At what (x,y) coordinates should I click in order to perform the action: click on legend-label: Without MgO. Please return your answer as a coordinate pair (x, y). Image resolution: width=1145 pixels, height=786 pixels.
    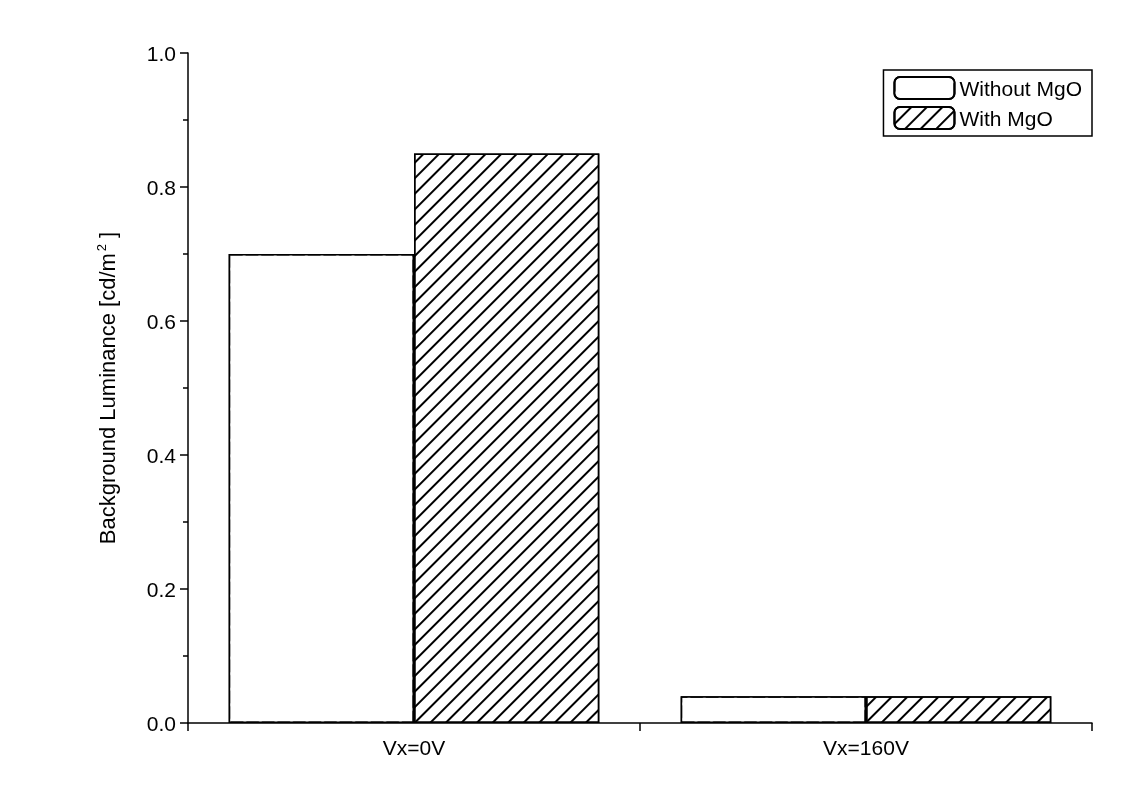
    Looking at the image, I should click on (1021, 88).